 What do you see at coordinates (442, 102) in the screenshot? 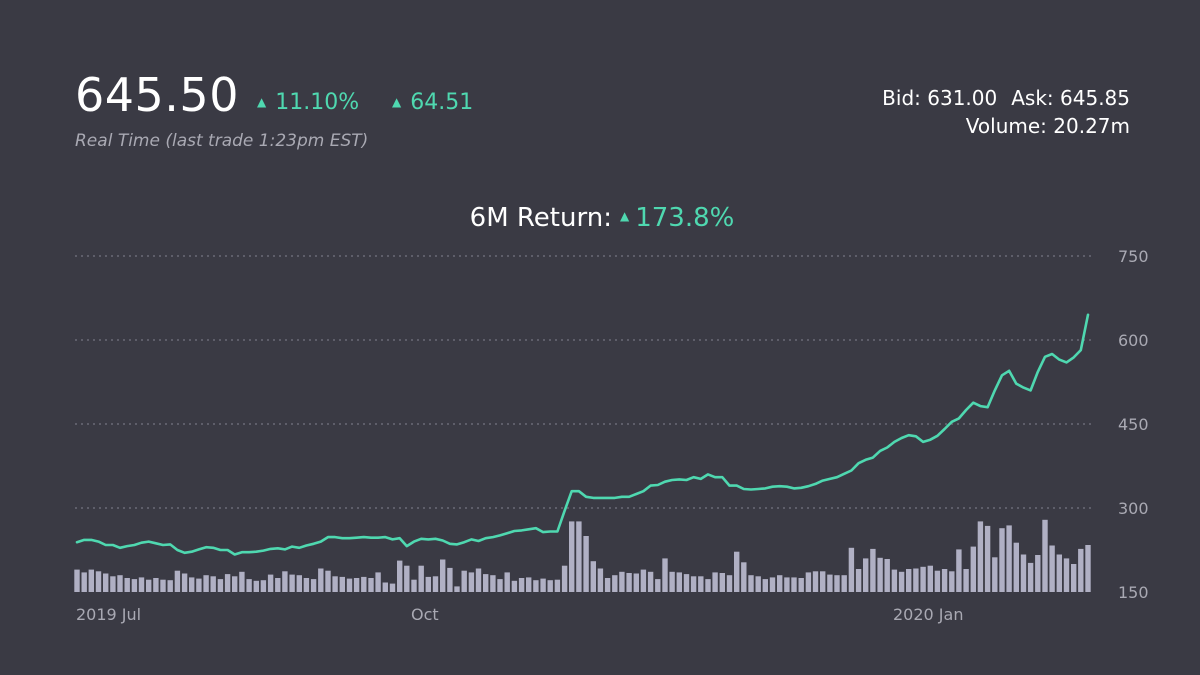
I see `change-absolute-value: 64.51` at bounding box center [442, 102].